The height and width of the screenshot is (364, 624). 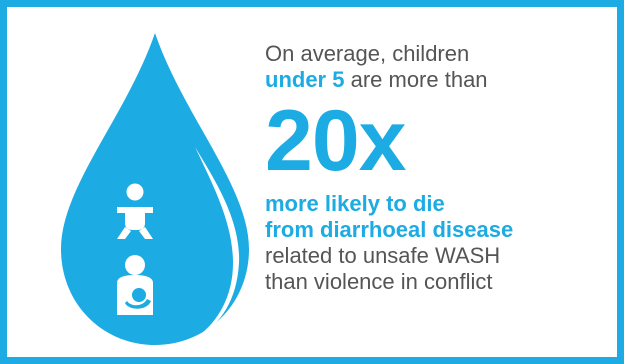 What do you see at coordinates (383, 255) in the screenshot?
I see `context-line-1: related to unsafe WASH` at bounding box center [383, 255].